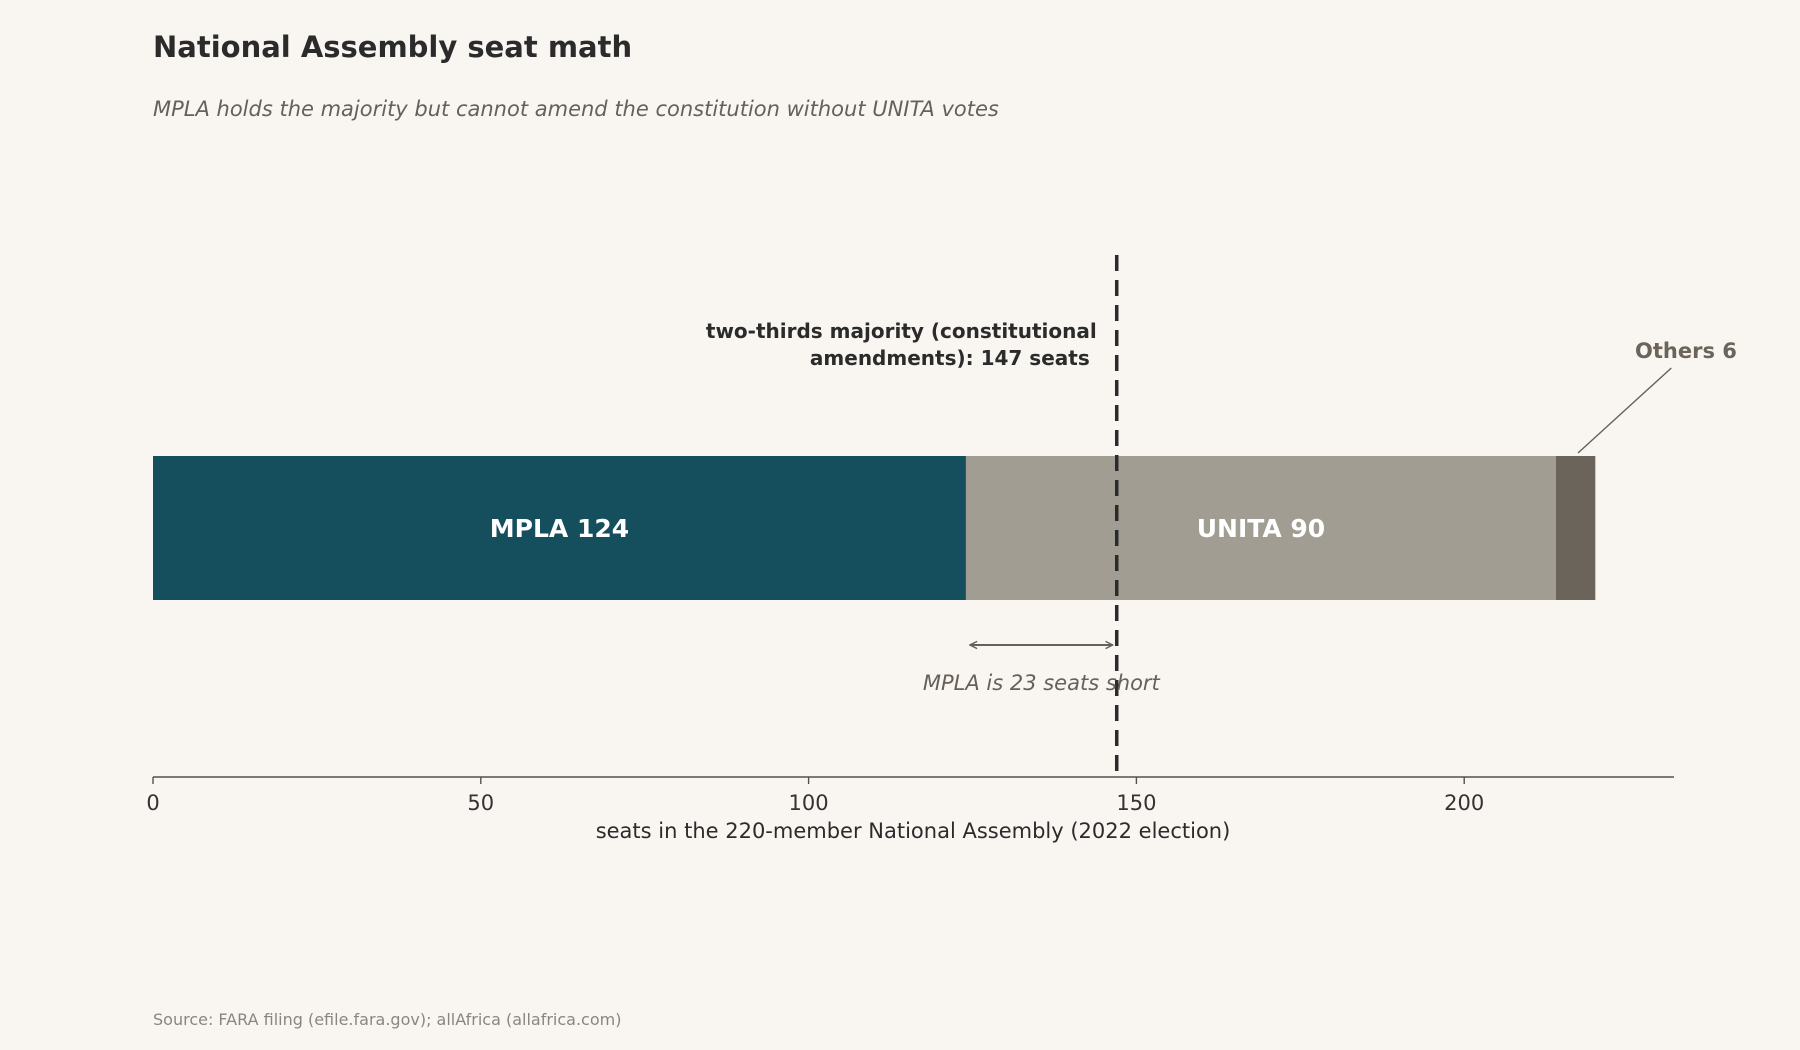 The height and width of the screenshot is (1050, 1800). Describe the element at coordinates (1464, 803) in the screenshot. I see `x-tick-label: 200` at that location.